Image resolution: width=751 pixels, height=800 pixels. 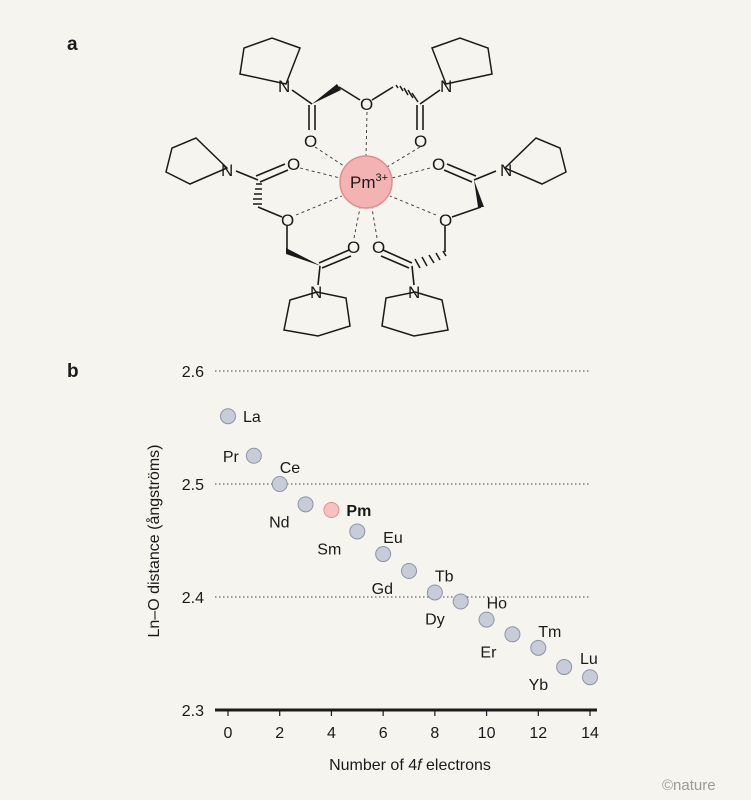 I want to click on point-label-pr: Pr, so click(x=231, y=457).